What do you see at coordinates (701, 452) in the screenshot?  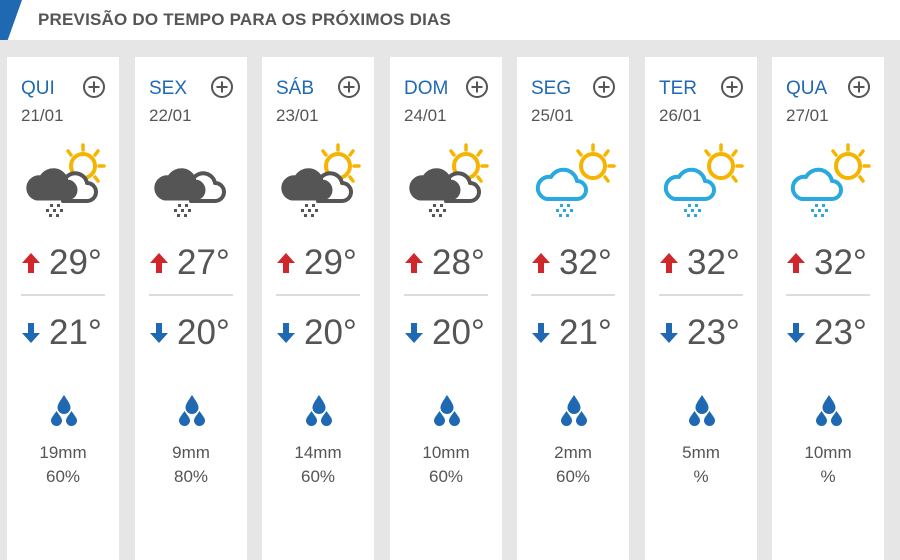 I see `rain-amount: 5mm` at bounding box center [701, 452].